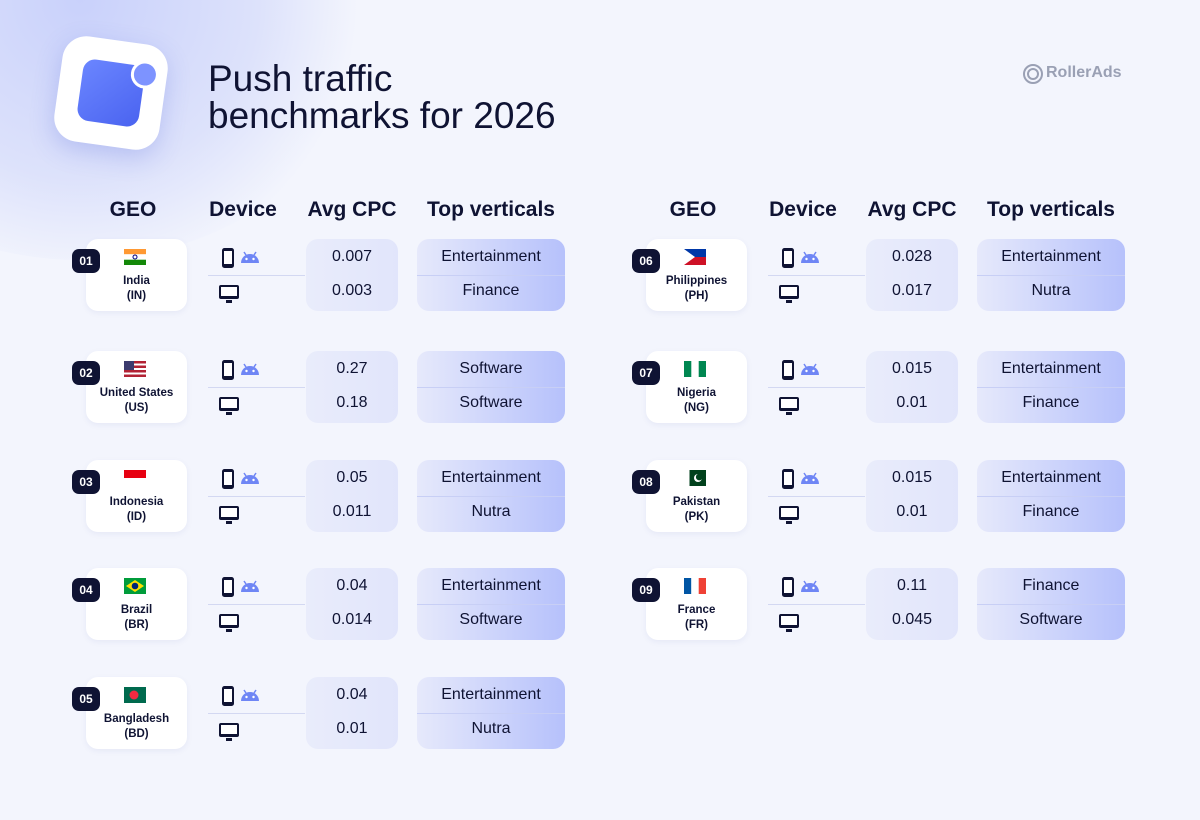 This screenshot has width=1200, height=820. I want to click on cpc-card: 0.007 0.003, so click(352, 275).